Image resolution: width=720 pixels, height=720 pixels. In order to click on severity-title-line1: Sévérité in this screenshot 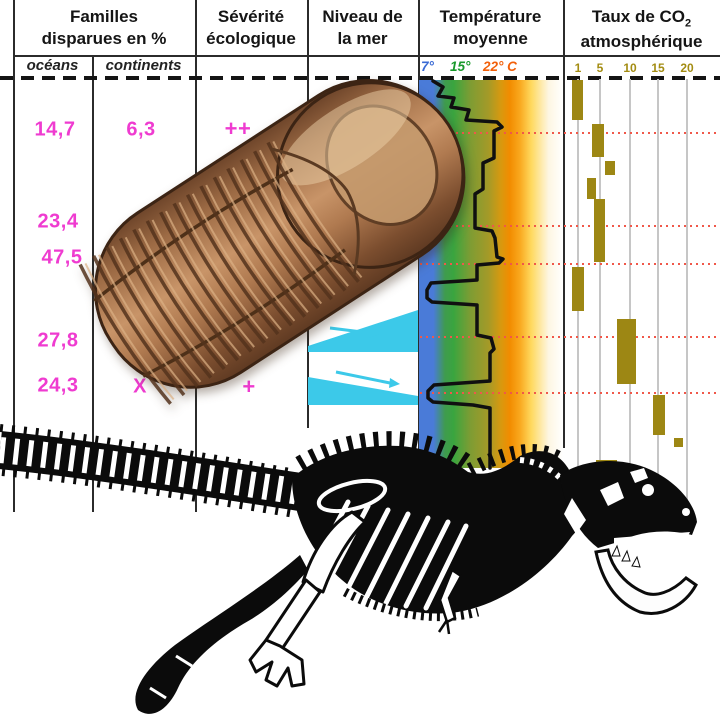, I will do `click(251, 16)`.